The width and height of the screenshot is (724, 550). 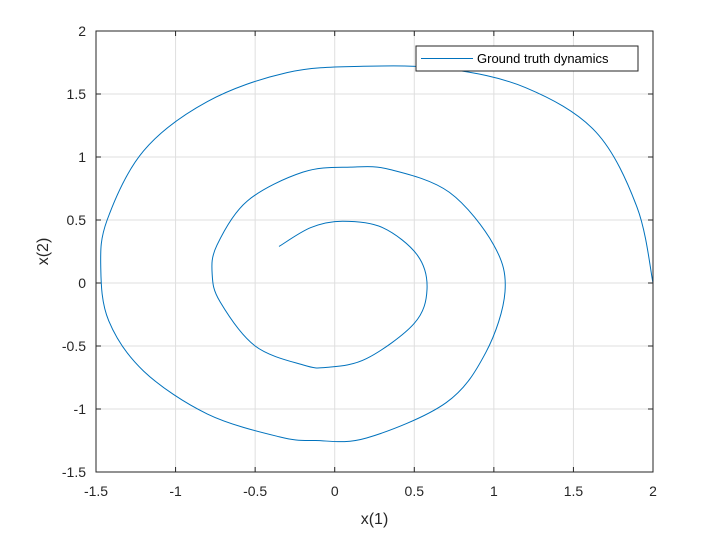 What do you see at coordinates (255, 491) in the screenshot?
I see `x-tick-label: -0.5` at bounding box center [255, 491].